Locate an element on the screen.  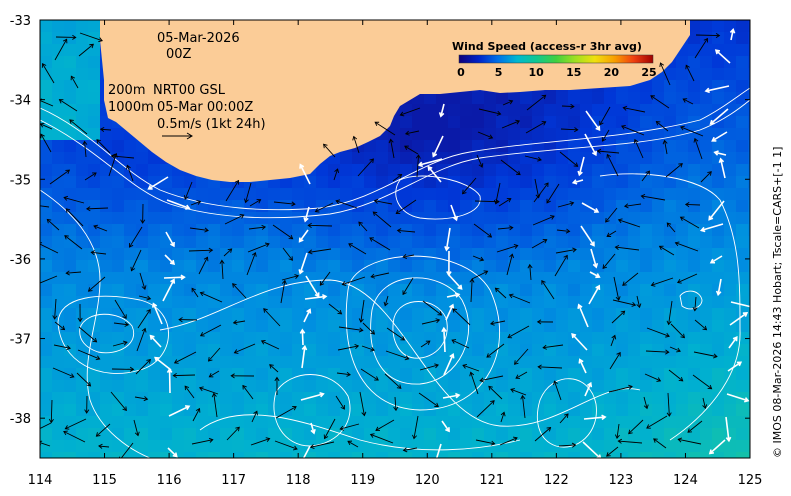
colorbar-ramp is located at coordinates (556, 59).